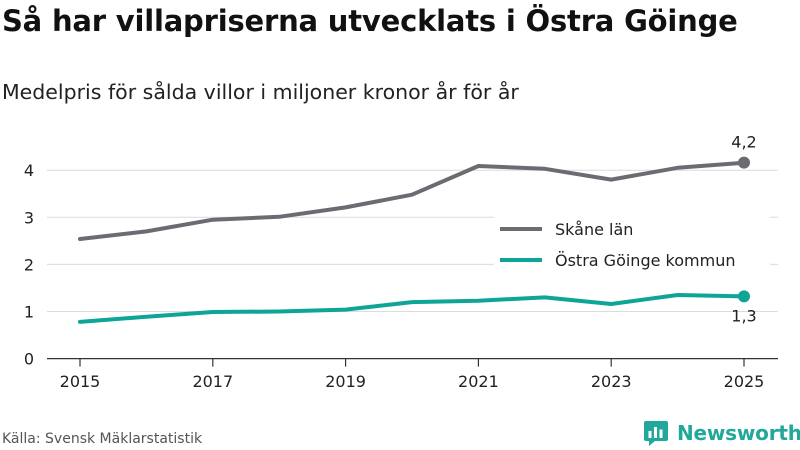 This screenshot has width=800, height=450. Describe the element at coordinates (594, 229) in the screenshot. I see `legend-label: Skåne län` at that location.